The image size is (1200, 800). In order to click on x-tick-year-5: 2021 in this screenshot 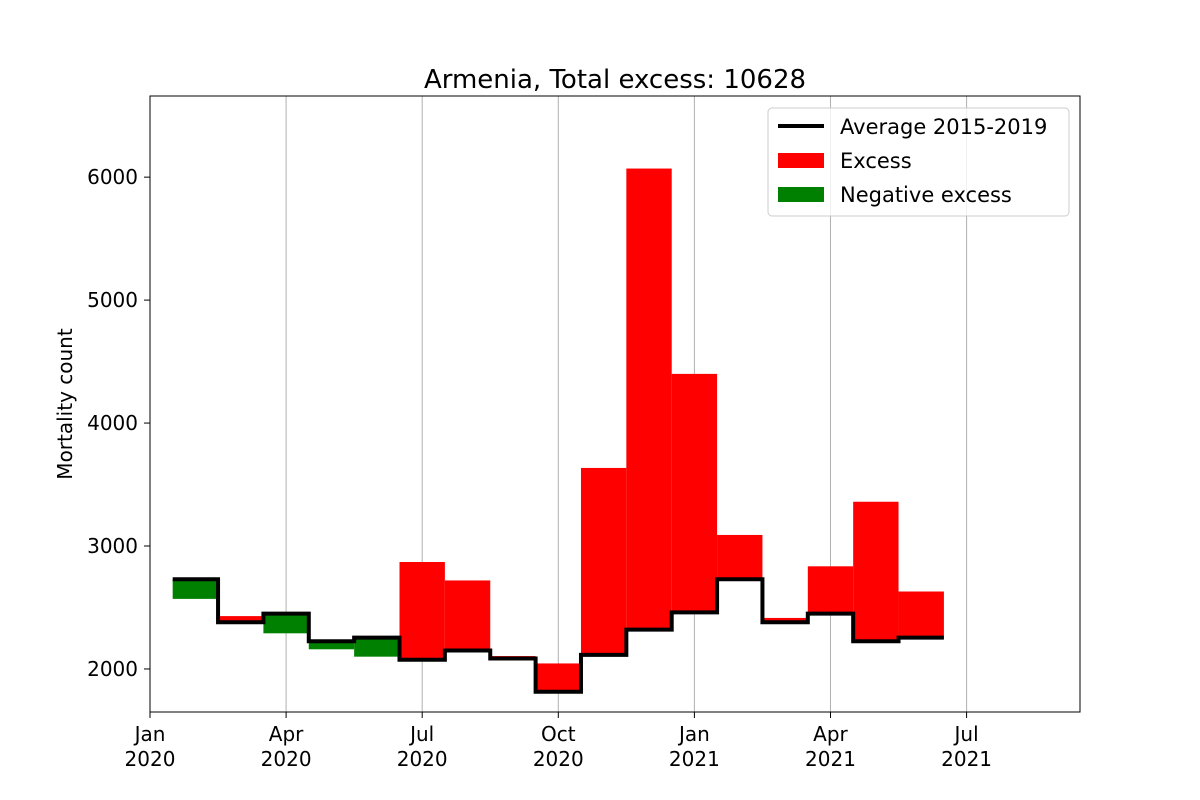, I will do `click(830, 759)`.